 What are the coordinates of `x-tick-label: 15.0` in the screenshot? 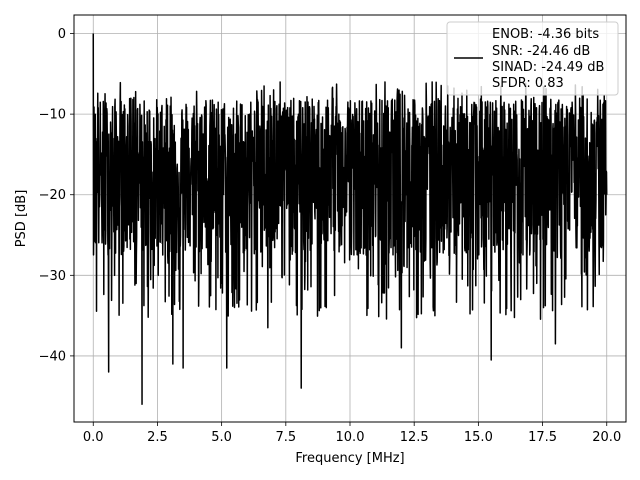 It's located at (478, 437).